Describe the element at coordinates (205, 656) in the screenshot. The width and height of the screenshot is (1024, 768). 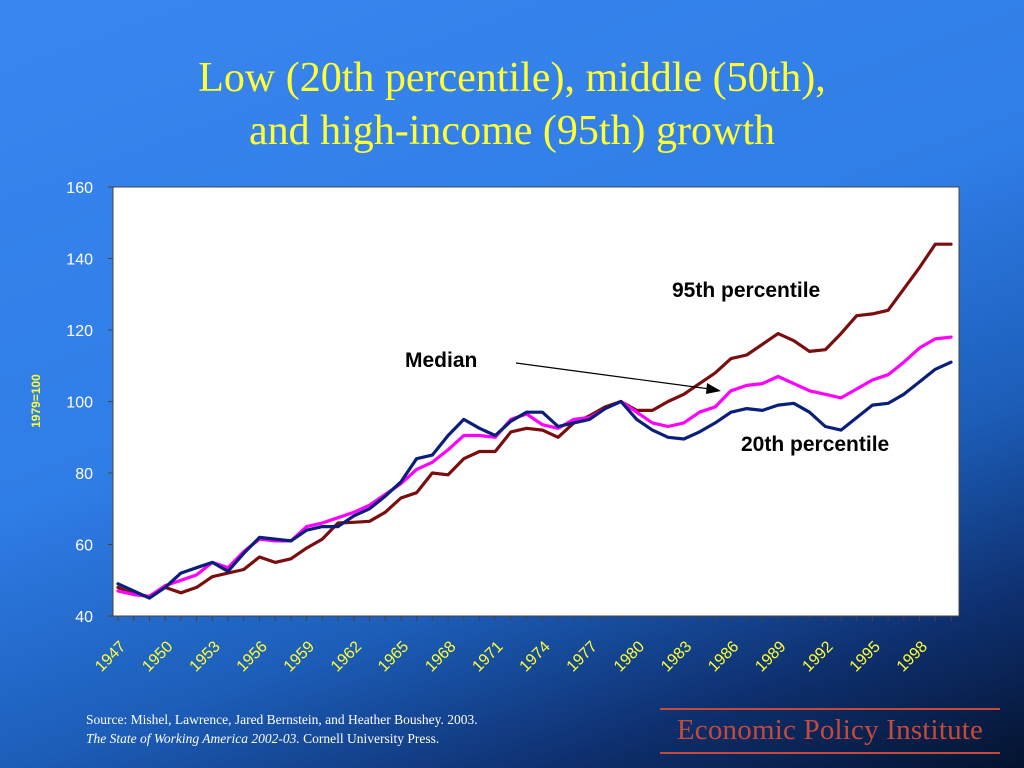
I see `x-tick-label: 1953` at that location.